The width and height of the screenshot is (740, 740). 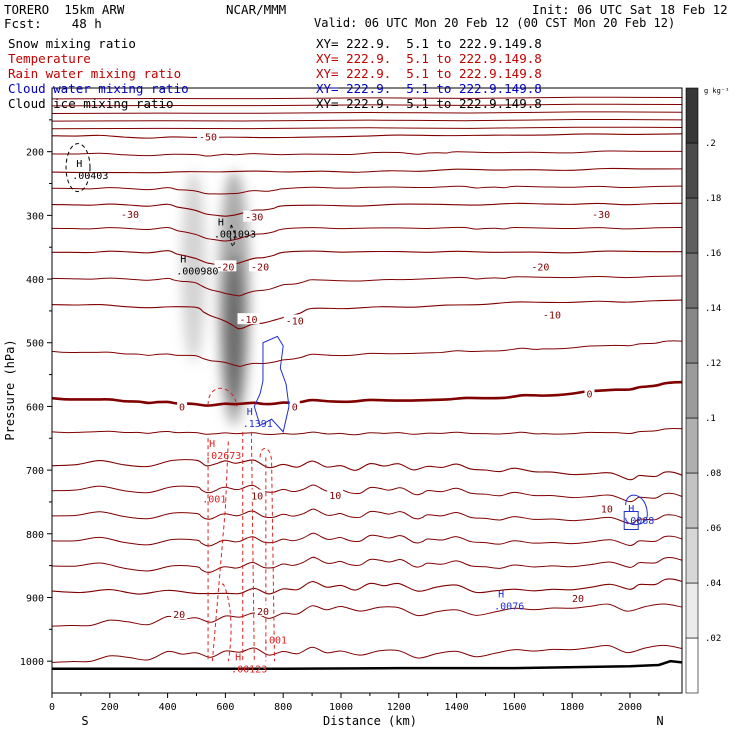 I want to click on field-name-cloud-ice: Cloud ice mixing ratio, so click(x=91, y=103).